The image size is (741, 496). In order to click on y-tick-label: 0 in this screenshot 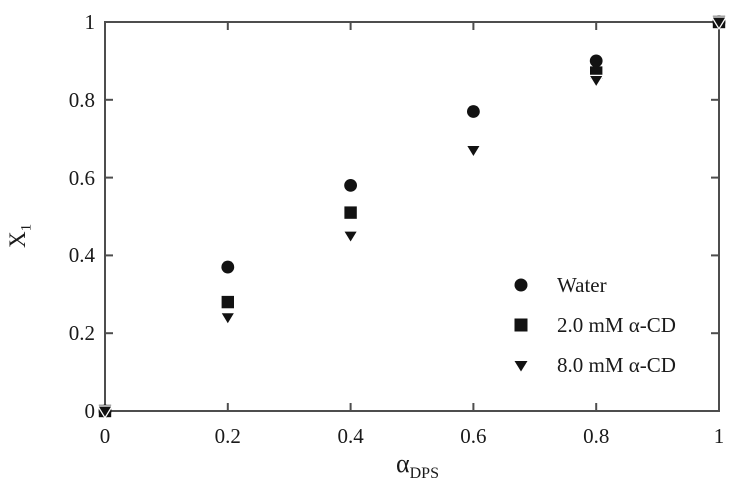, I will do `click(90, 411)`.